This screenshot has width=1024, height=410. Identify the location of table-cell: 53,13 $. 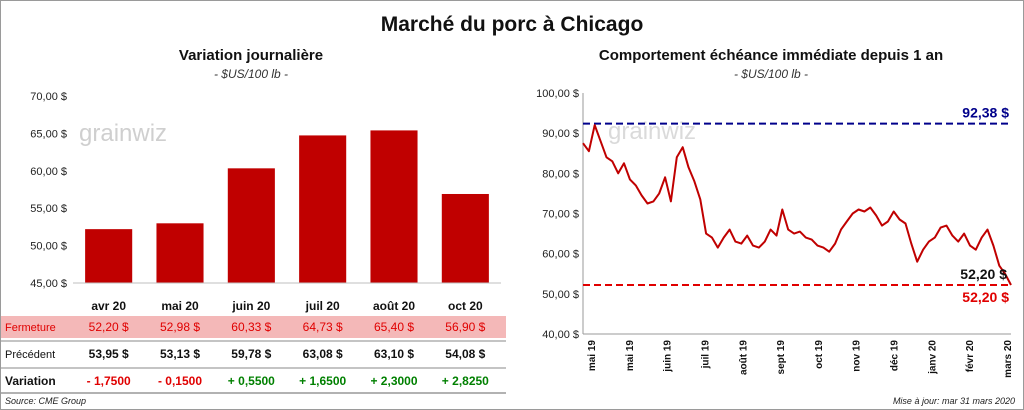
(180, 354).